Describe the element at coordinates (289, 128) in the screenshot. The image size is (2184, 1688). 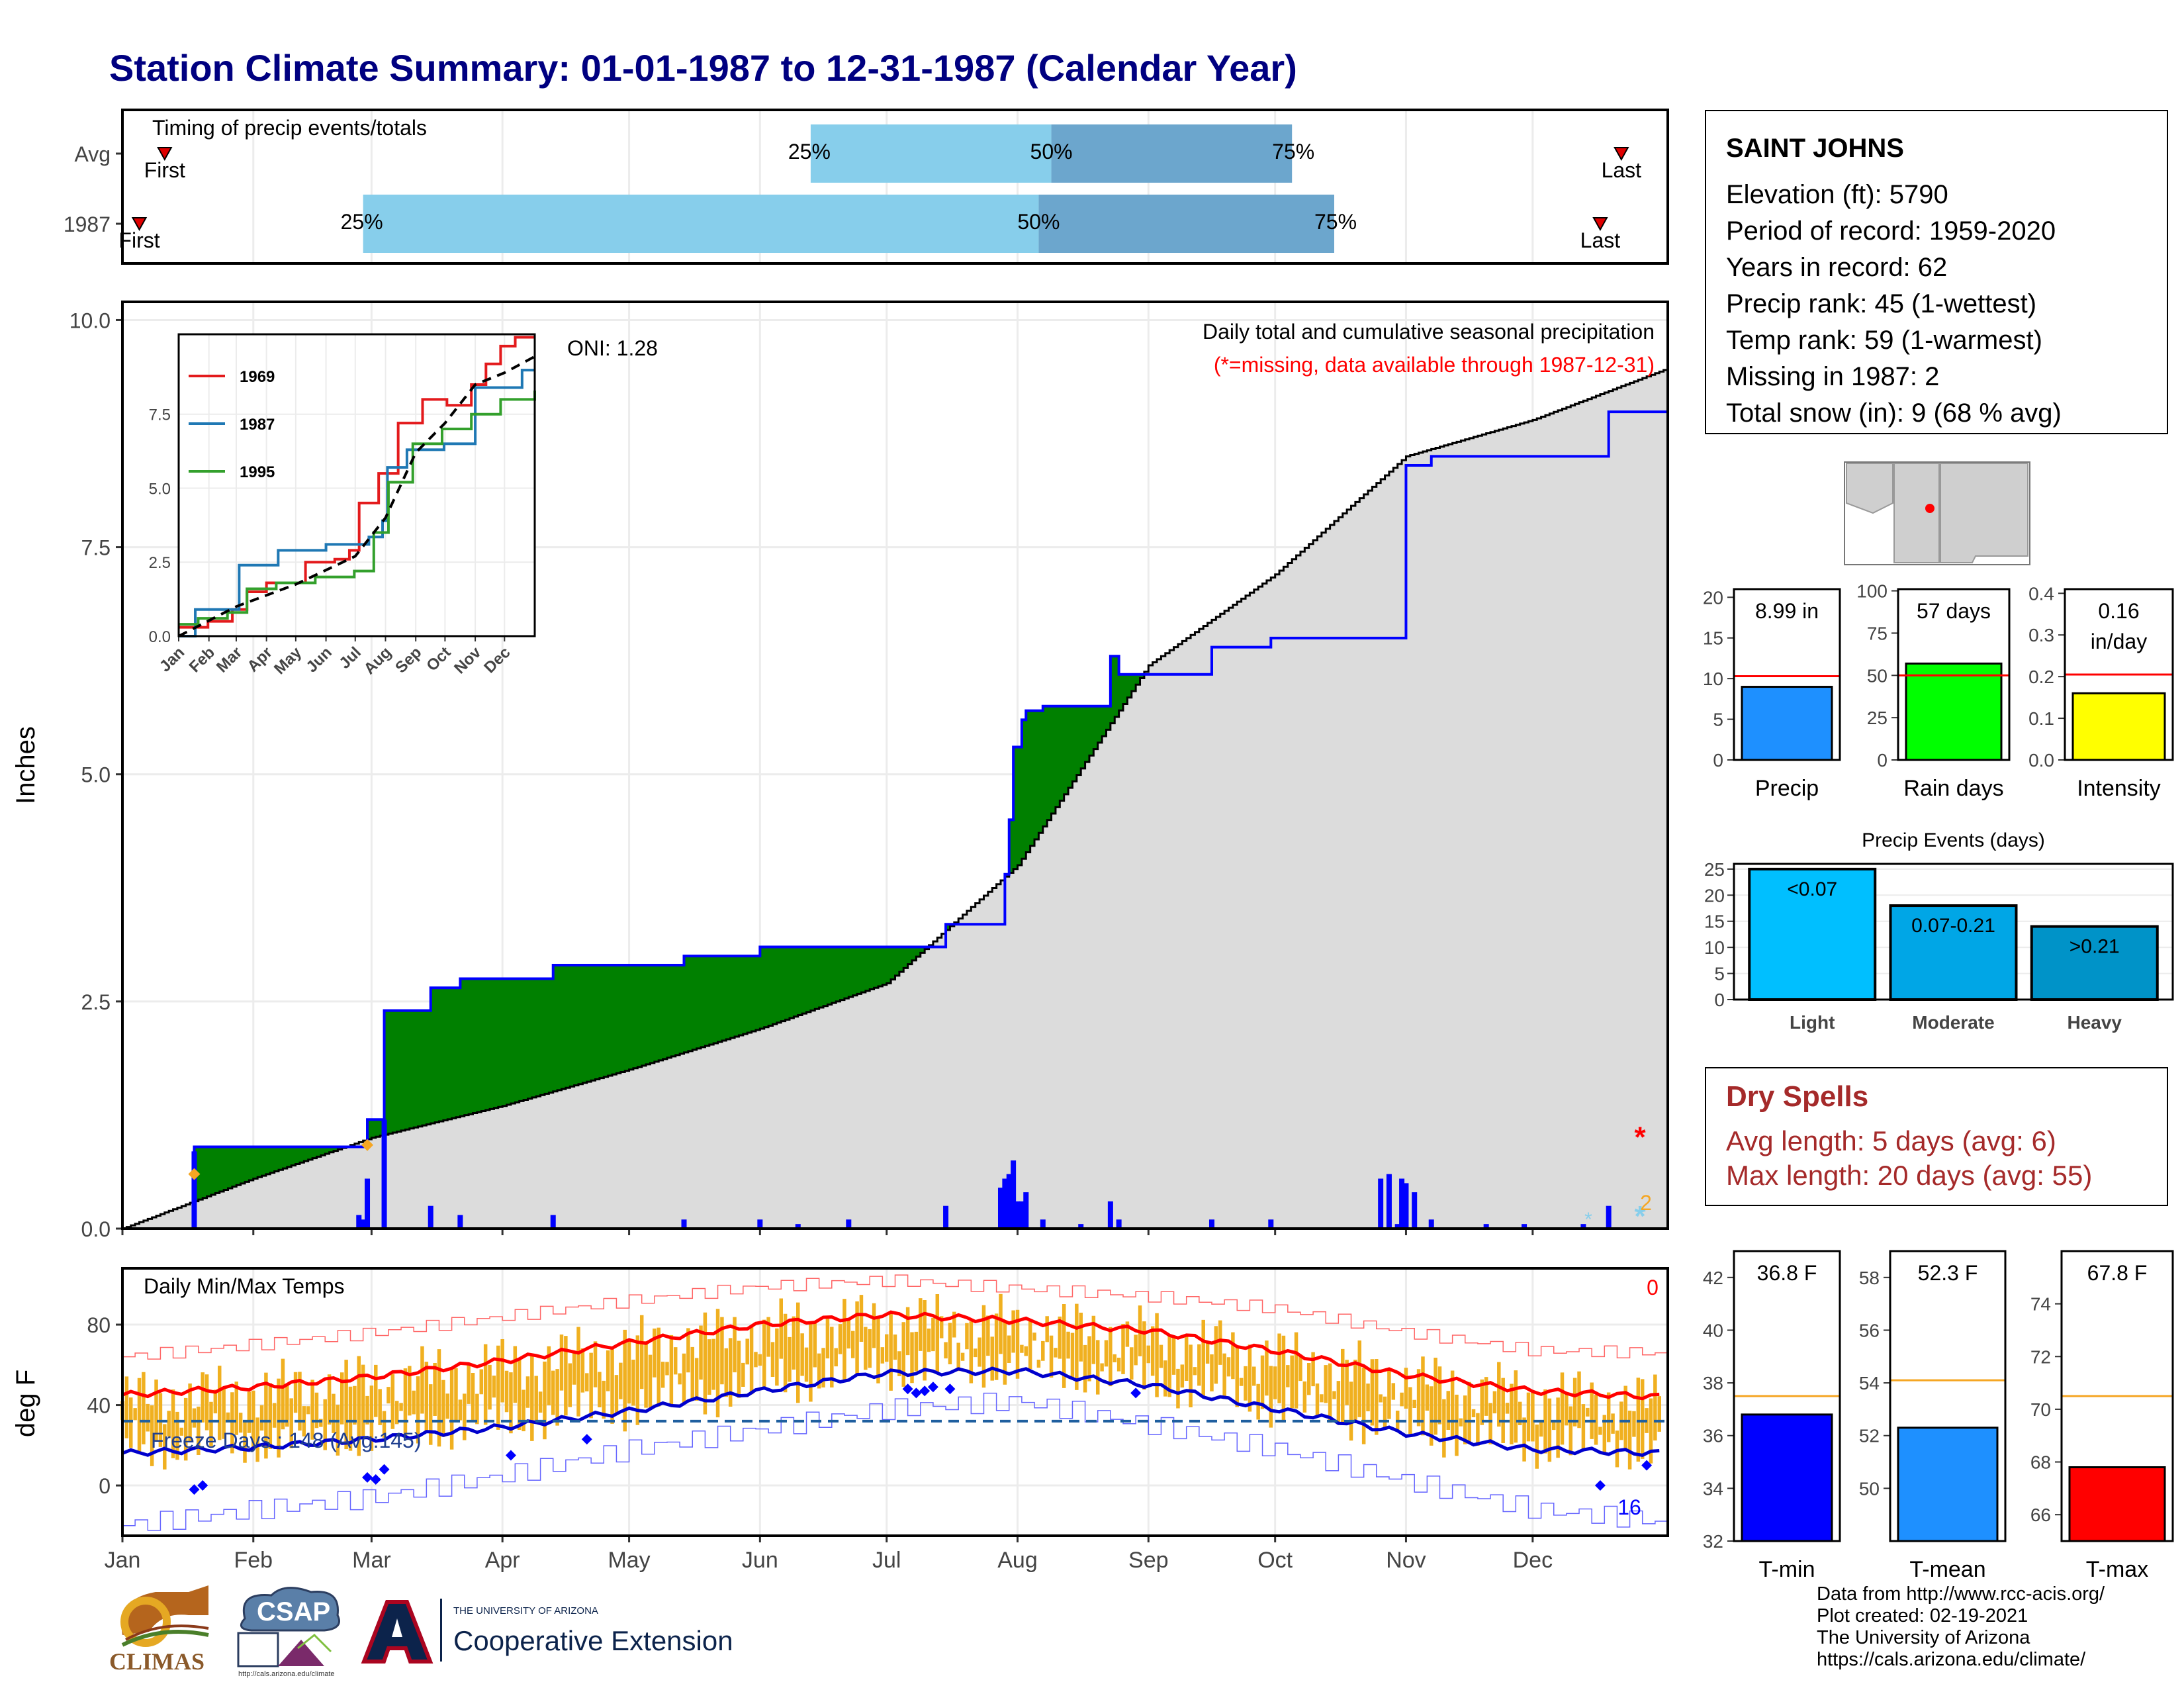
I see `timing-title: Timing of precip events/totals` at that location.